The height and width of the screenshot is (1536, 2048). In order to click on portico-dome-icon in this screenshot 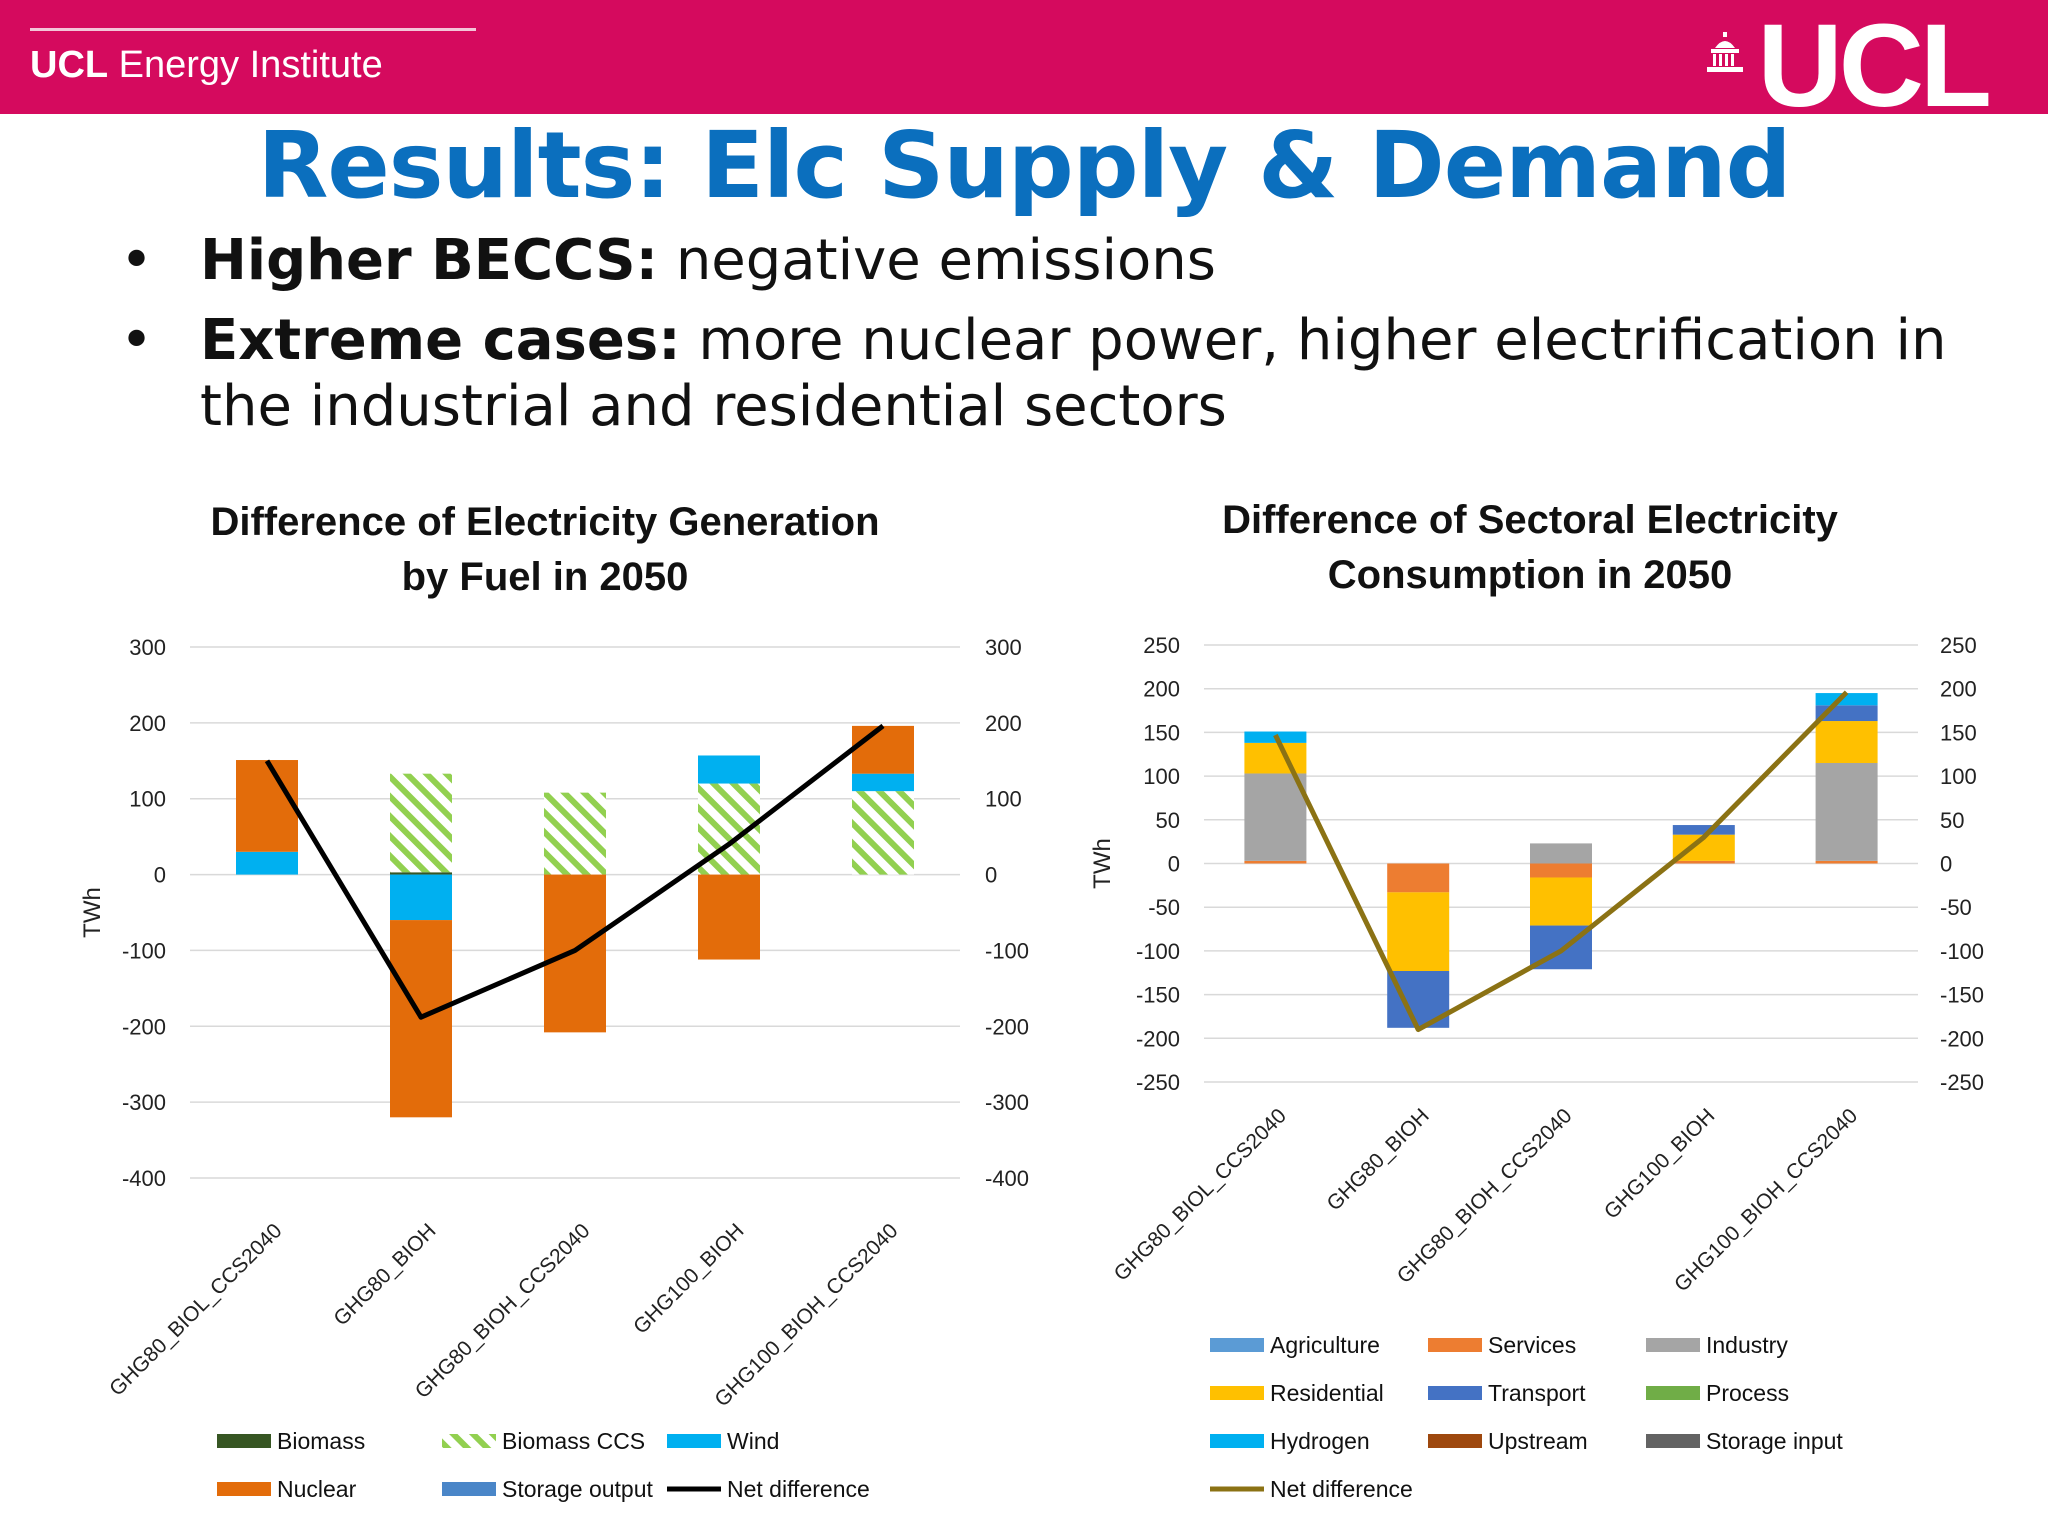, I will do `click(1725, 52)`.